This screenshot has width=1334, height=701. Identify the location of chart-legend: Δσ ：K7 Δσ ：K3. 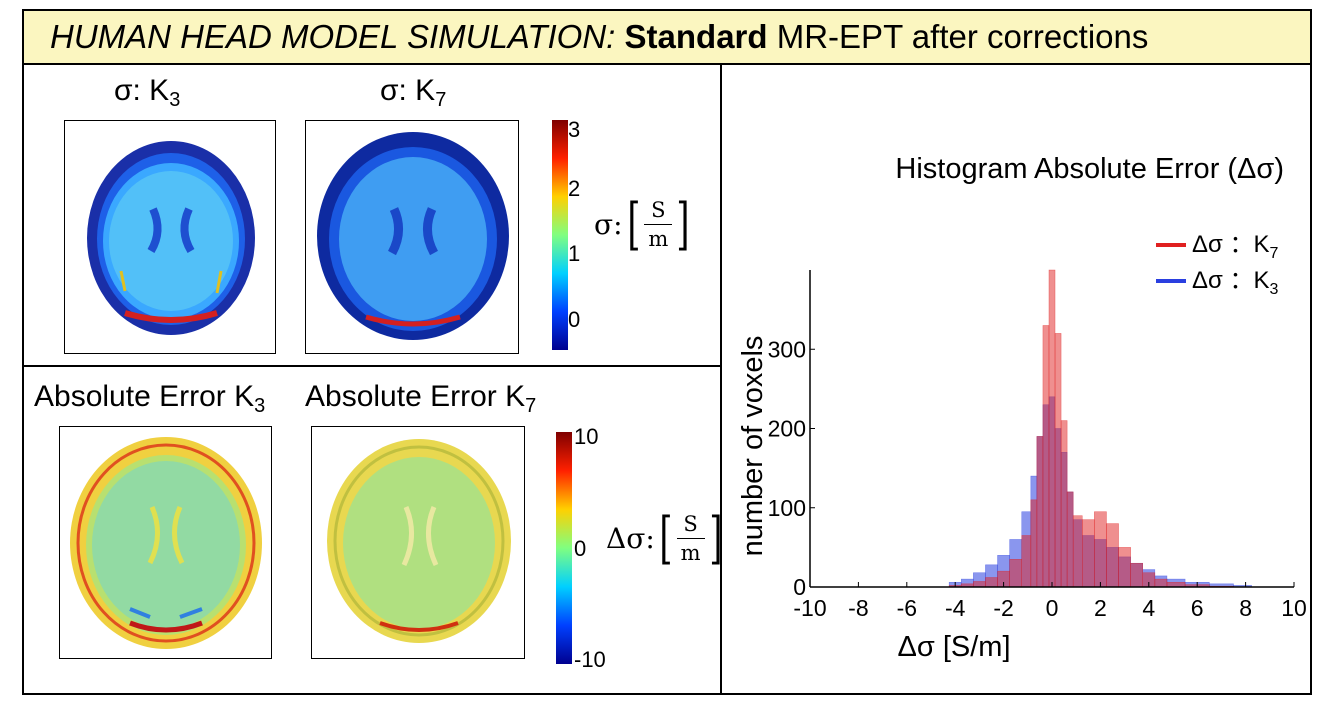
(1217, 264).